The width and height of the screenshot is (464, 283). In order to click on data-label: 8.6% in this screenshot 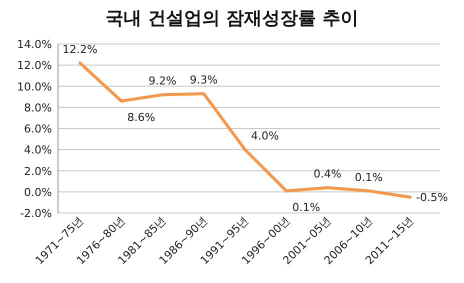, I will do `click(141, 117)`.